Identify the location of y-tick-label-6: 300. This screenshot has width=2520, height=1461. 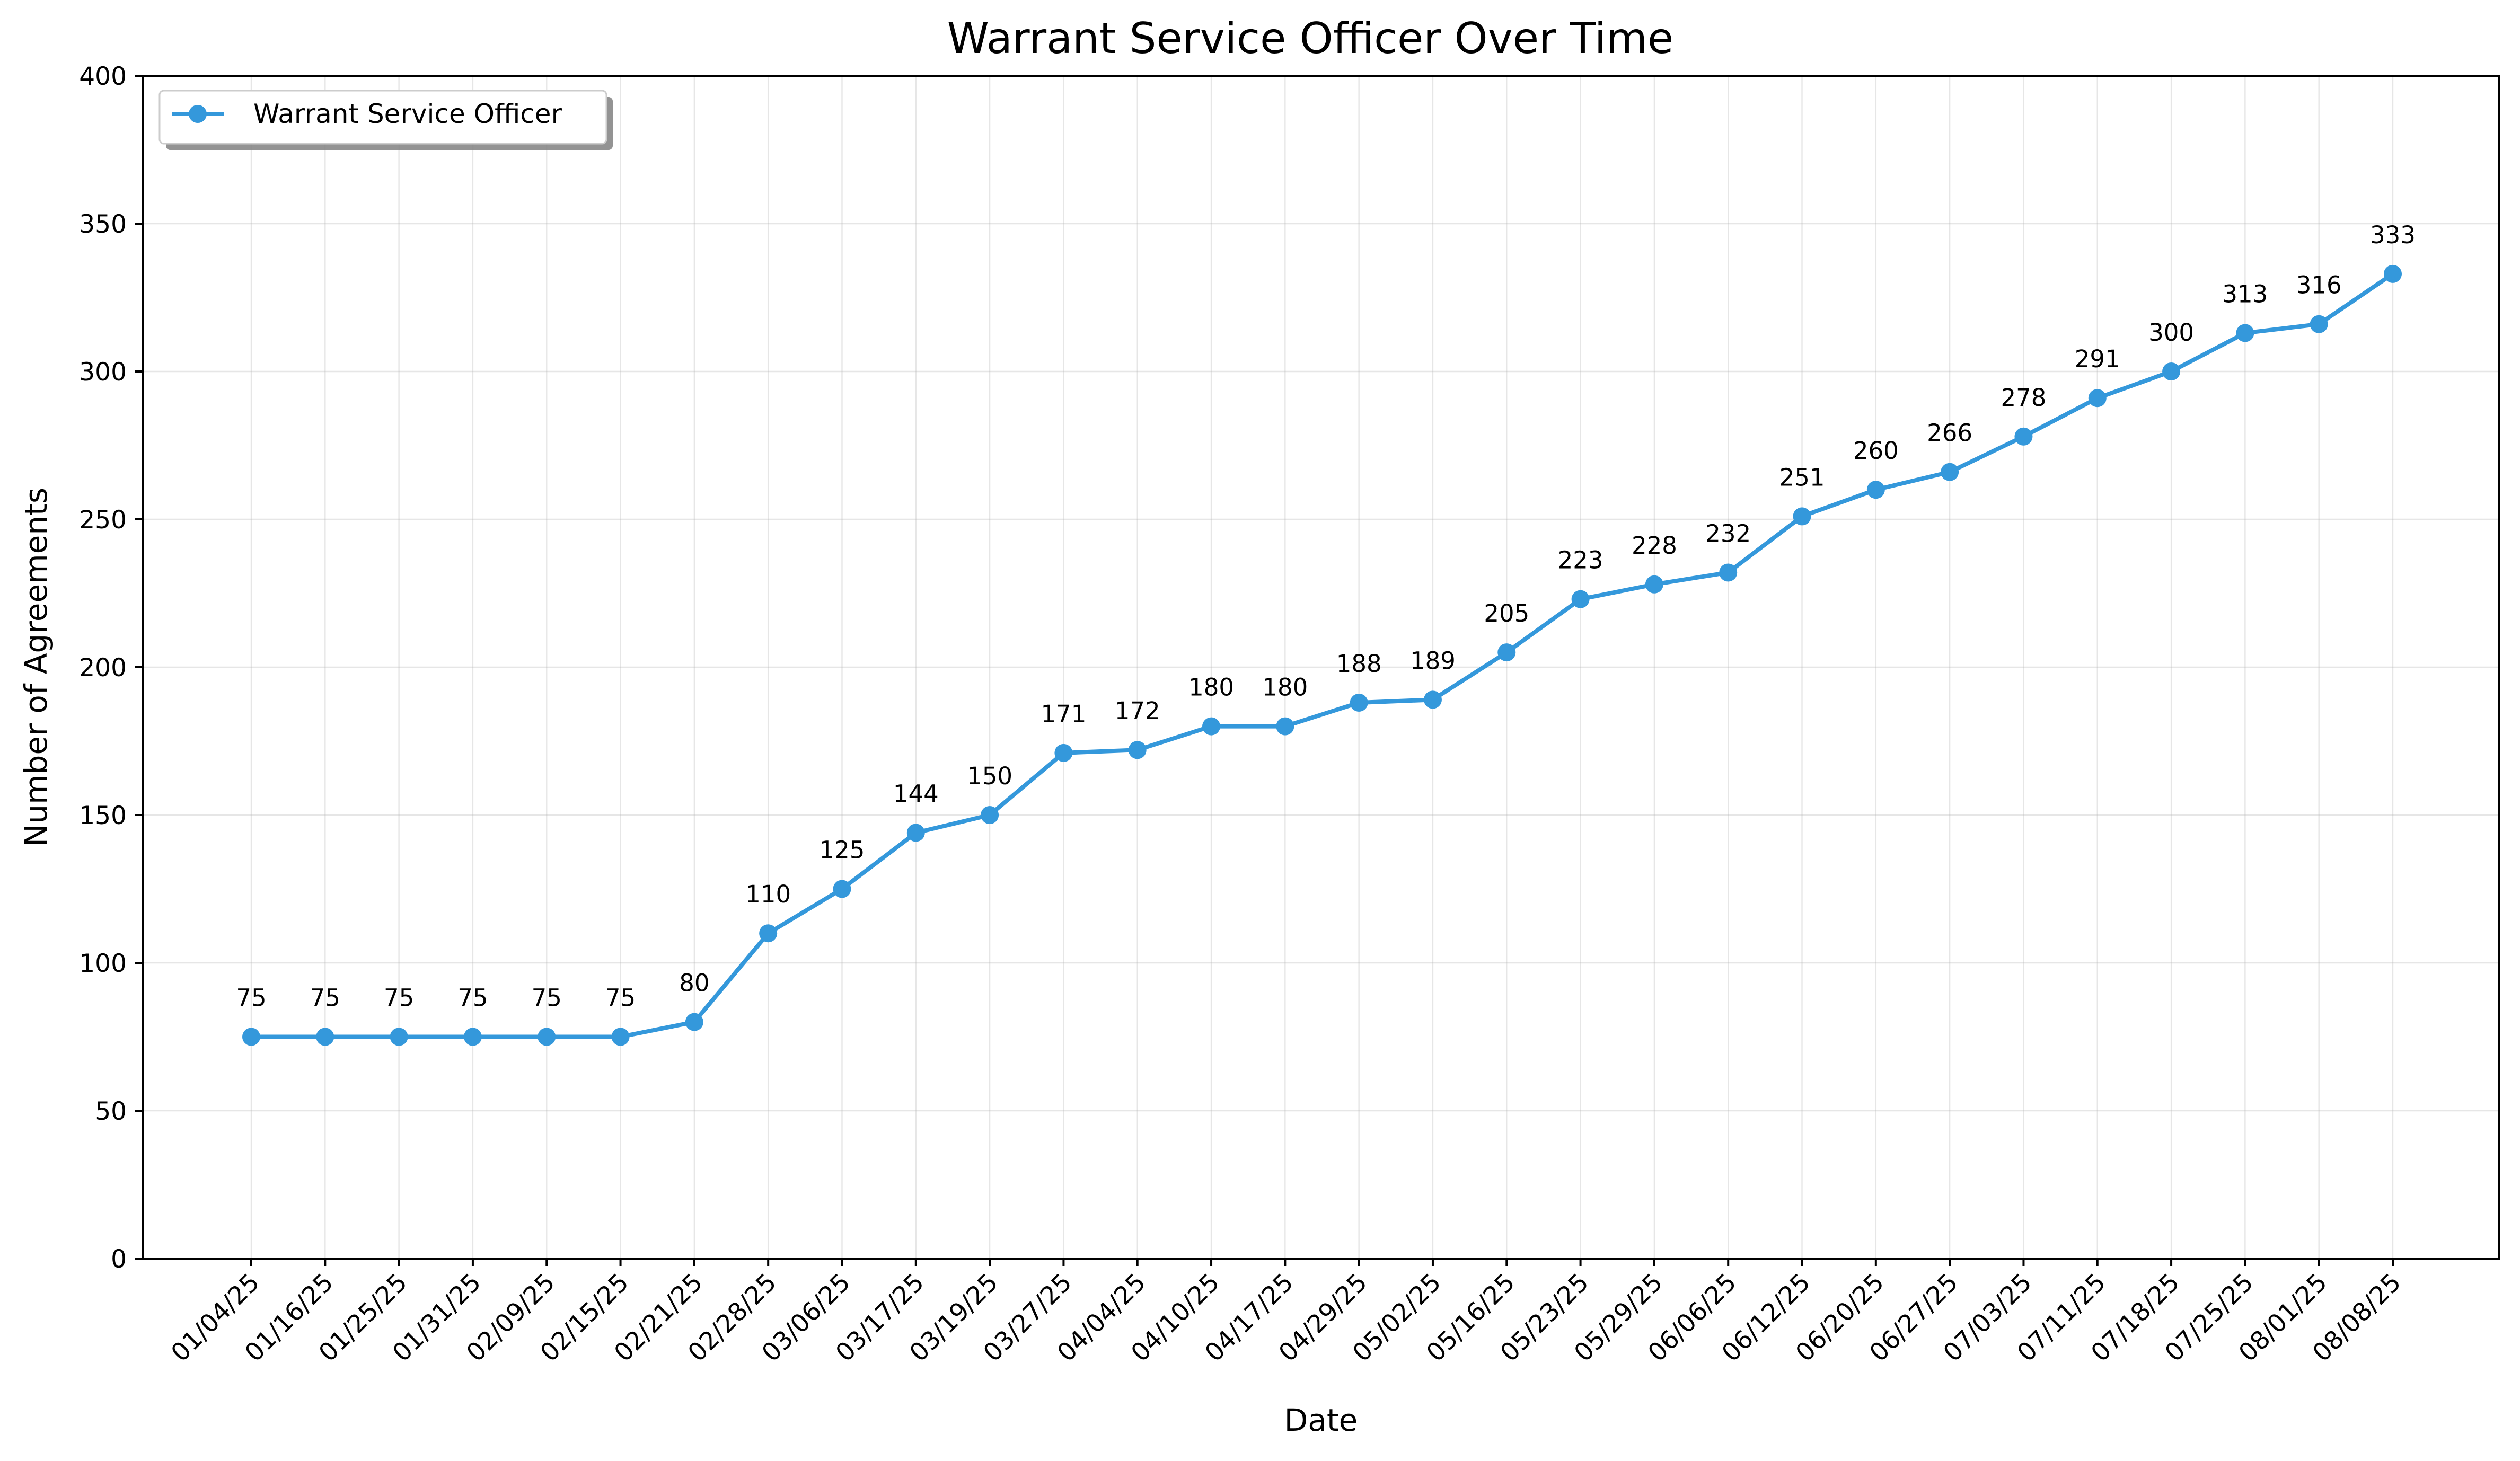
(103, 372).